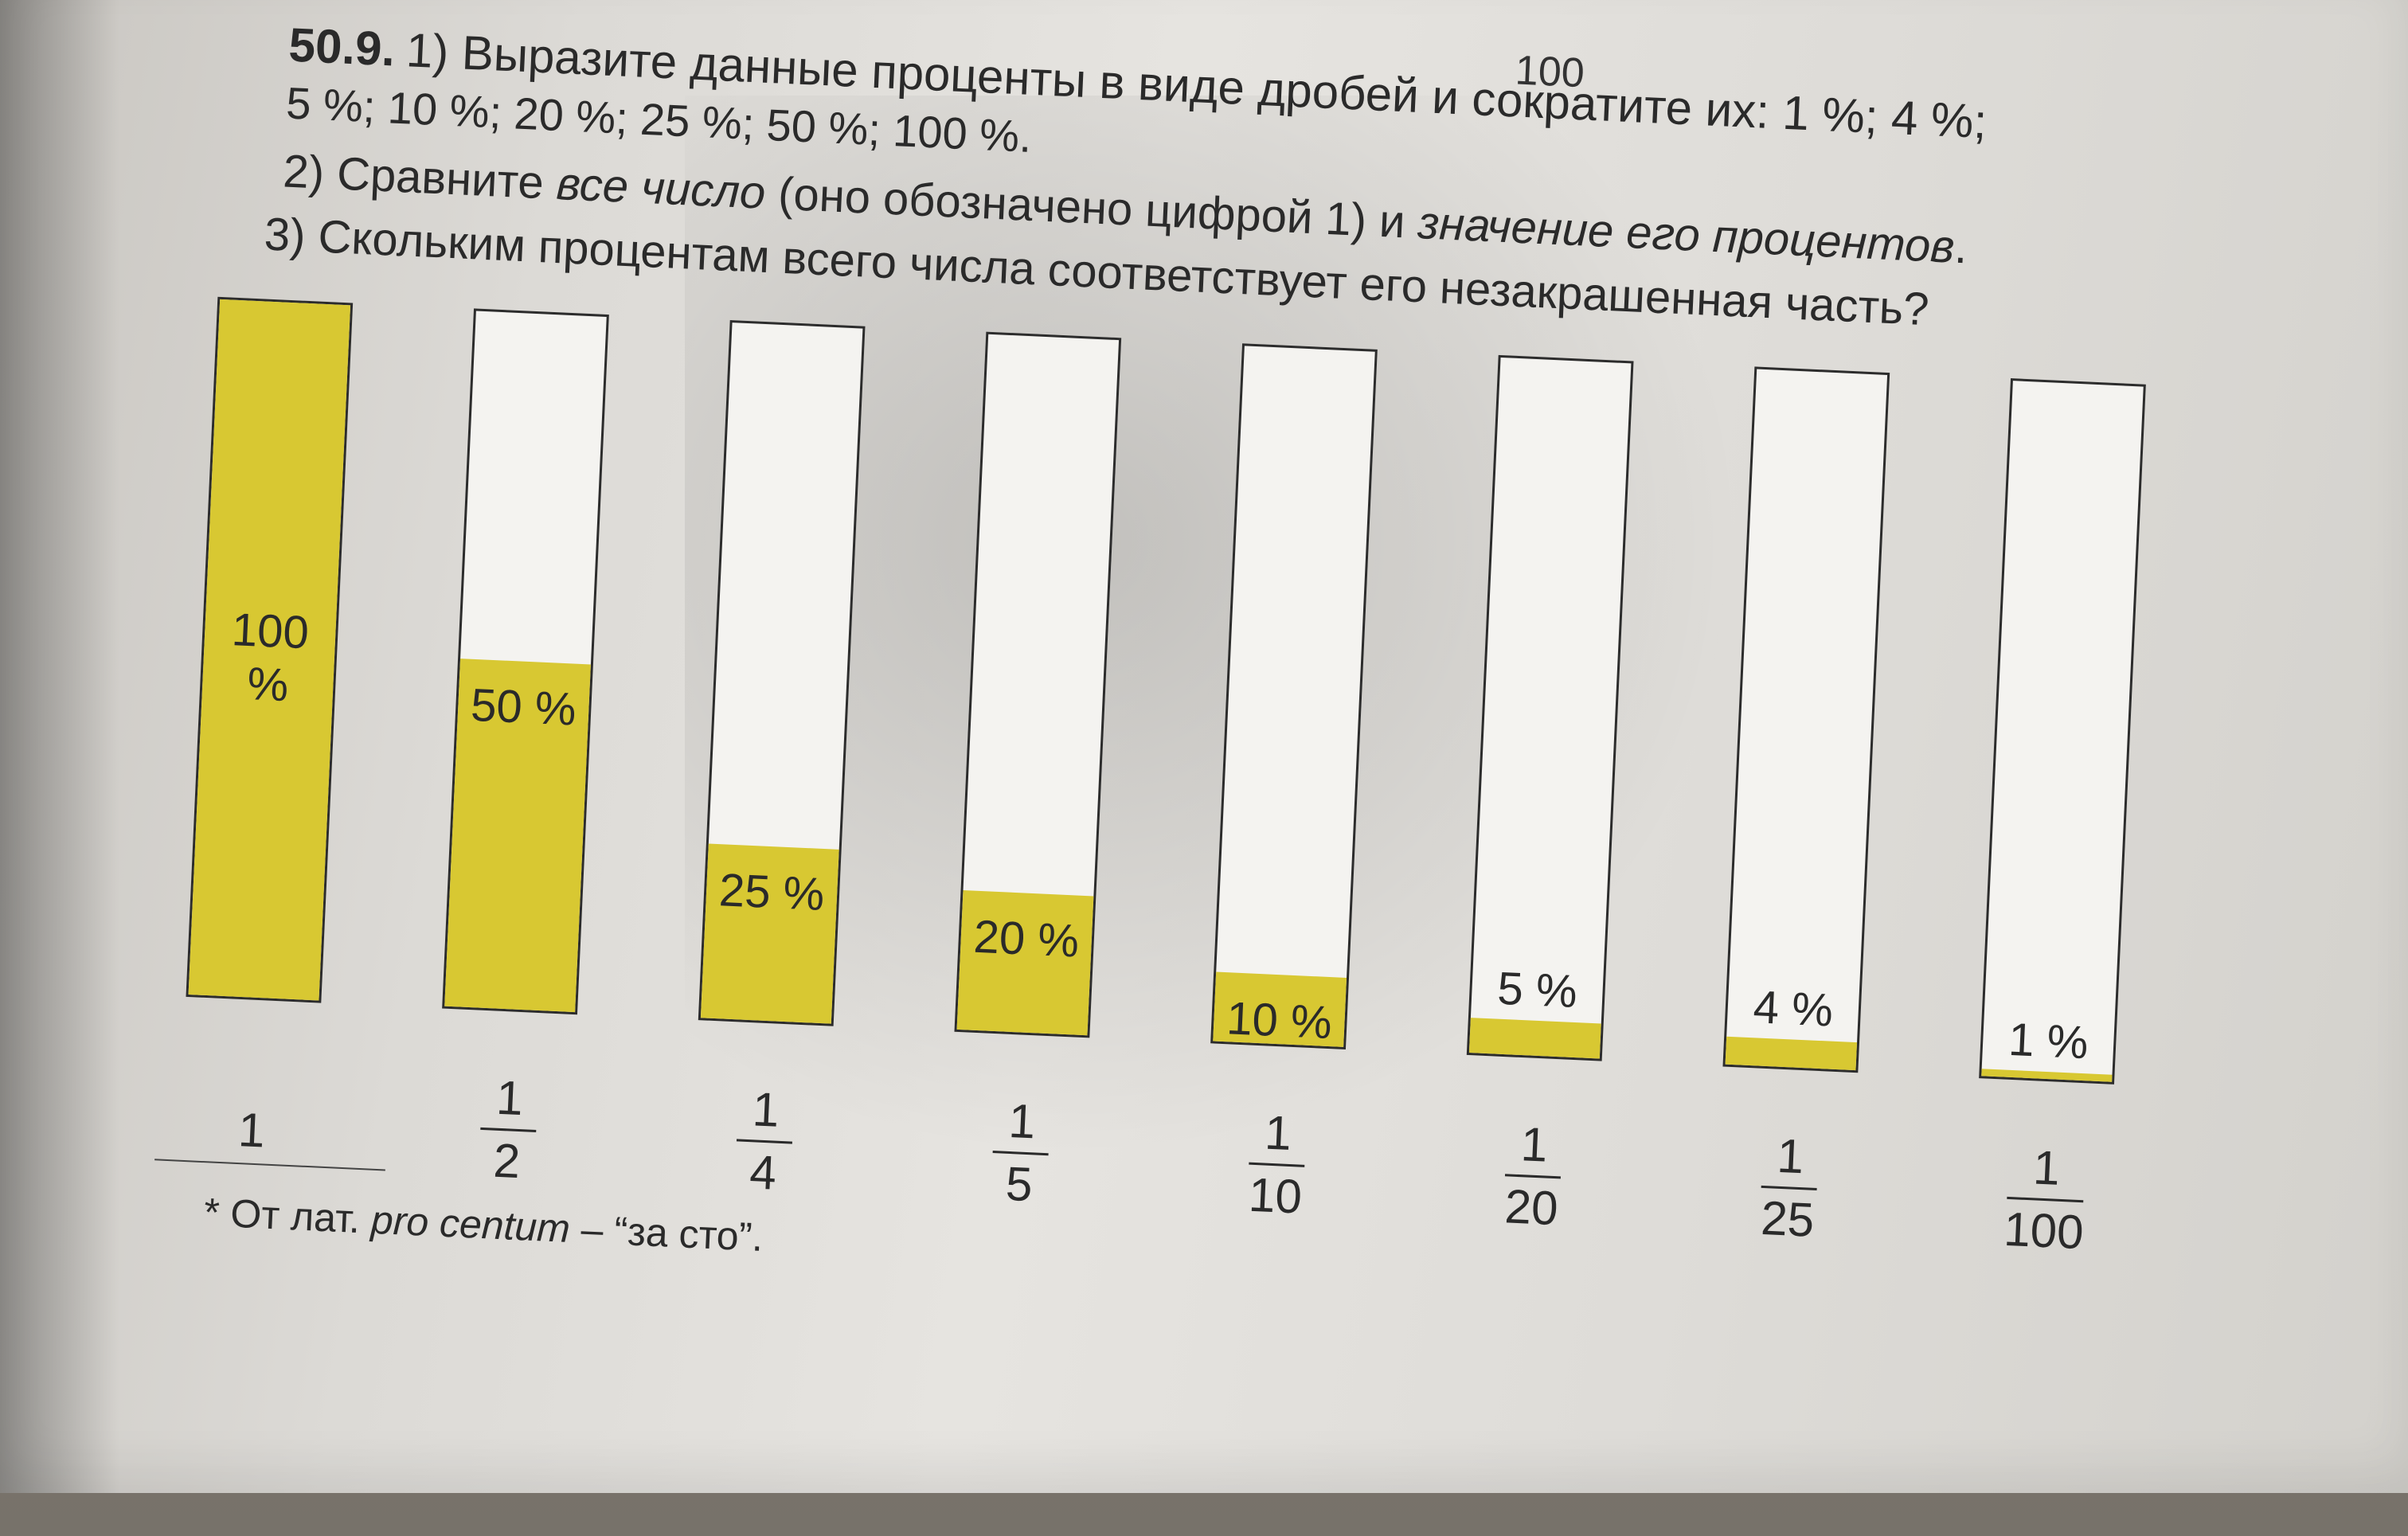  I want to click on fraction-denominator: 100, so click(2044, 1231).